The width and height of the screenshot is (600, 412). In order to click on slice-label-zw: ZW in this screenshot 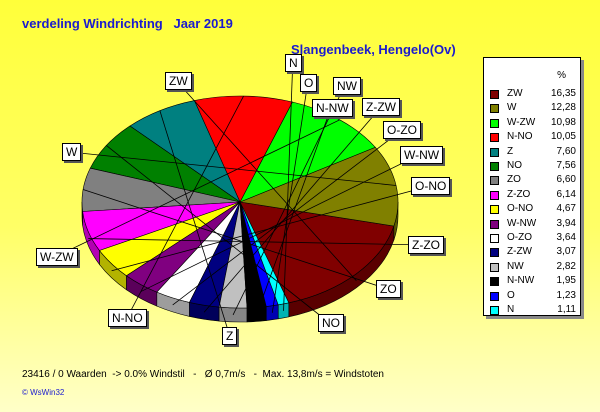, I will do `click(178, 81)`.